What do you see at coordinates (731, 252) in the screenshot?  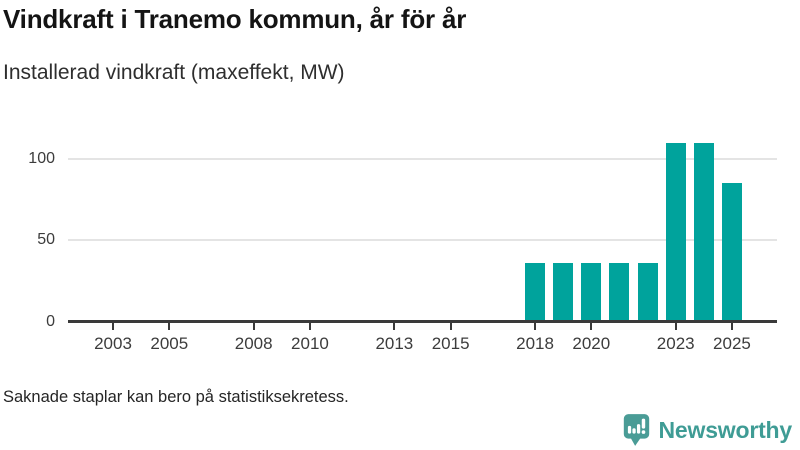 I see `bar-2025` at bounding box center [731, 252].